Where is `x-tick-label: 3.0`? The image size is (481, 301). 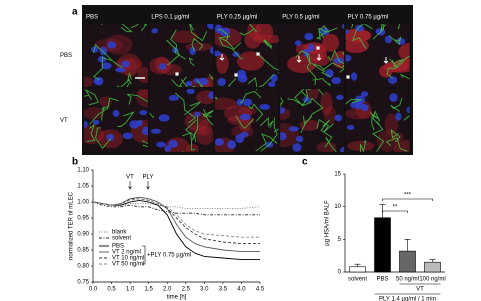
x-tick-label: 3.0 is located at coordinates (204, 290).